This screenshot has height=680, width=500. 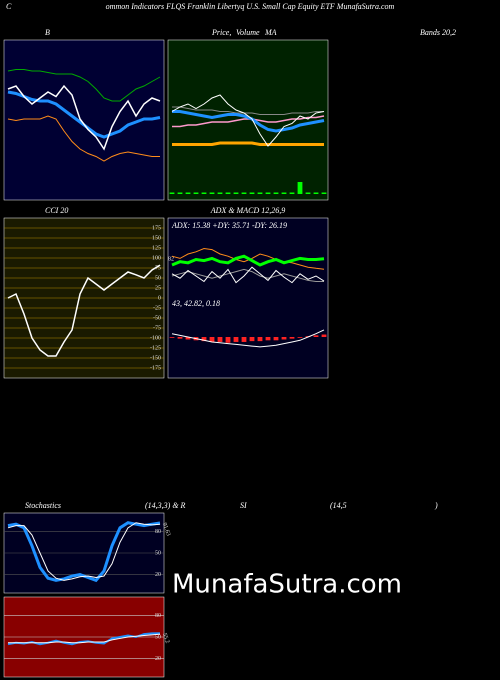 I want to click on y-tick-label: -125, so click(x=155, y=348).